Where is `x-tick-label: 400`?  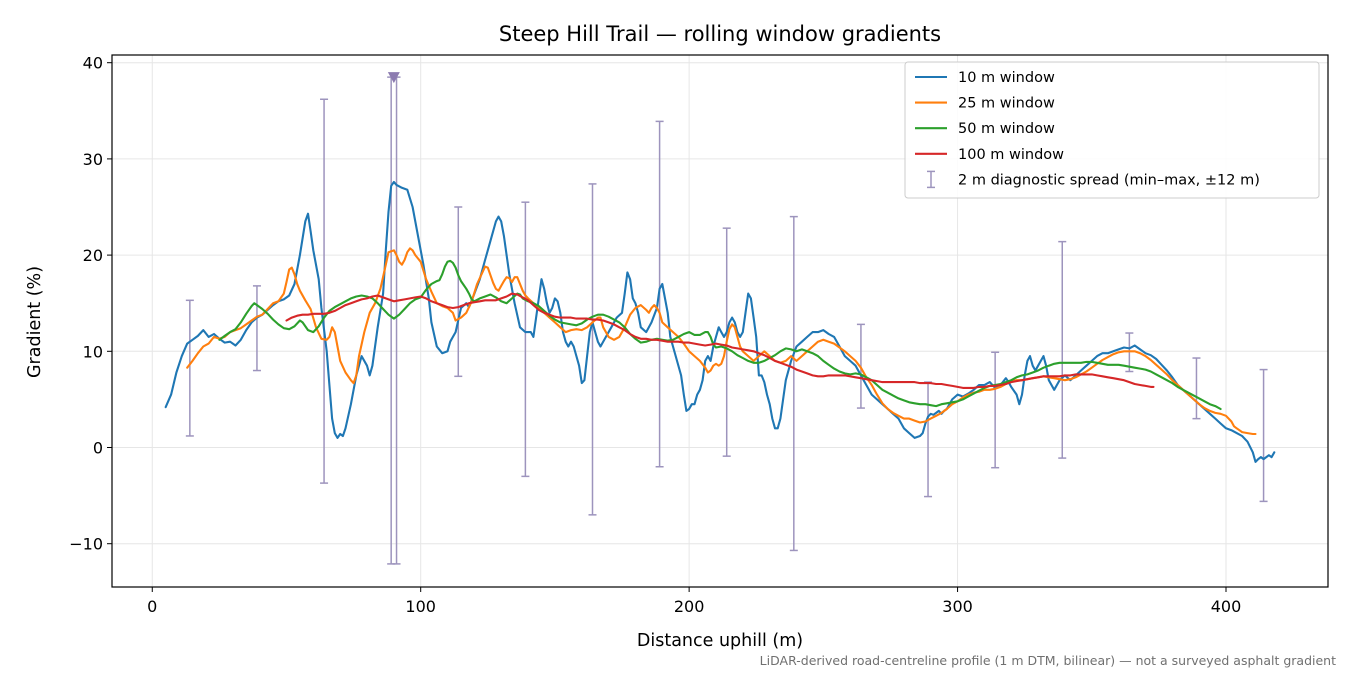
x-tick-label: 400 is located at coordinates (1226, 606).